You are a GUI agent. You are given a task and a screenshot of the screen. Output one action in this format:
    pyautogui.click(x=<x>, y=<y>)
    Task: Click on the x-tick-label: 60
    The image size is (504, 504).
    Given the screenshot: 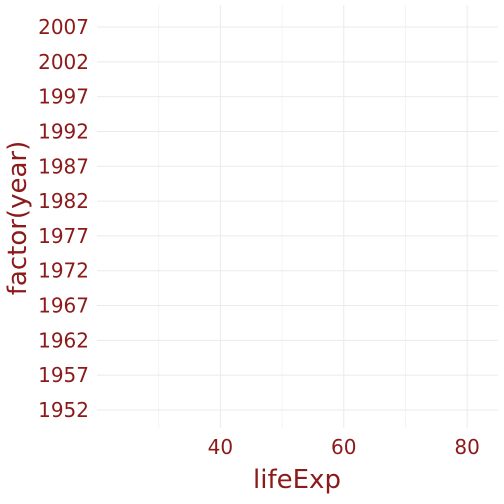 What is the action you would take?
    pyautogui.click(x=343, y=447)
    